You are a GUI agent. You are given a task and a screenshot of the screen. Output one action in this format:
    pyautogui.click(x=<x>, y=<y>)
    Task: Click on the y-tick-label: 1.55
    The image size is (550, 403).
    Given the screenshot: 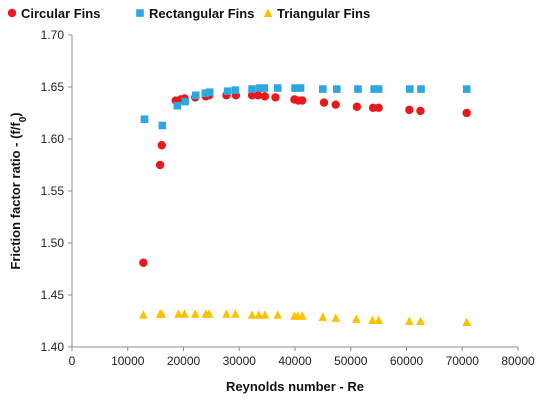 What is the action you would take?
    pyautogui.click(x=53, y=191)
    